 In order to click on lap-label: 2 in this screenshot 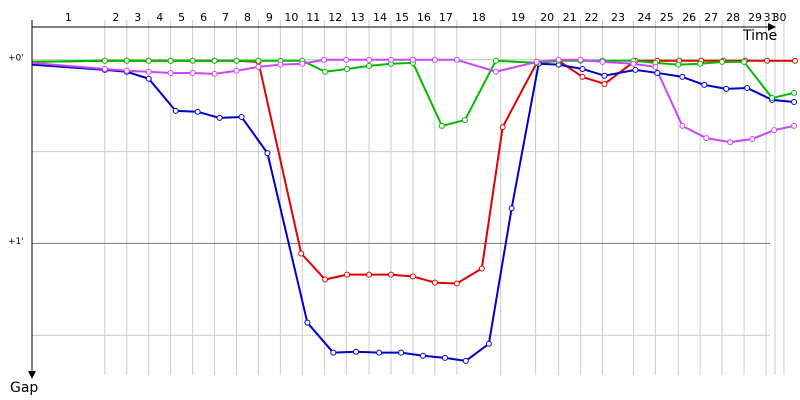, I will do `click(115, 17)`.